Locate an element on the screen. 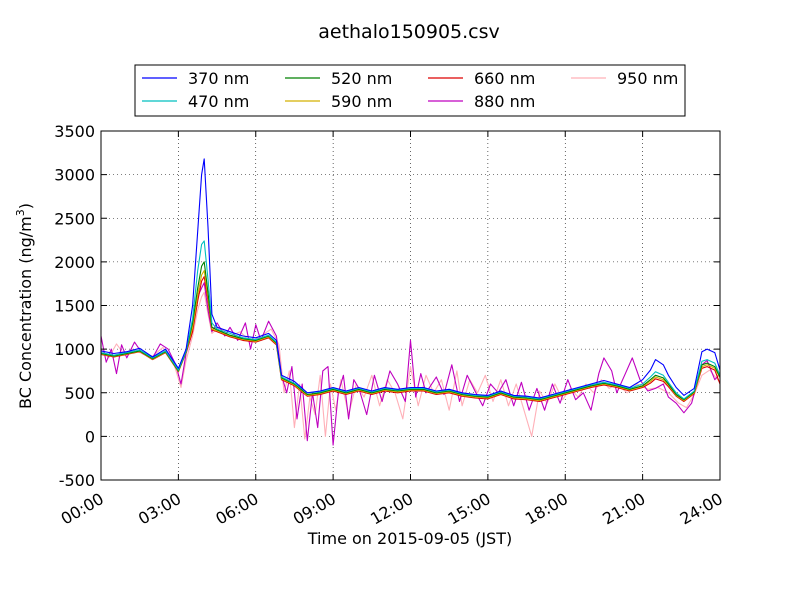  x-axis-label: Time on 2015-09-05 (JST) is located at coordinates (409, 538).